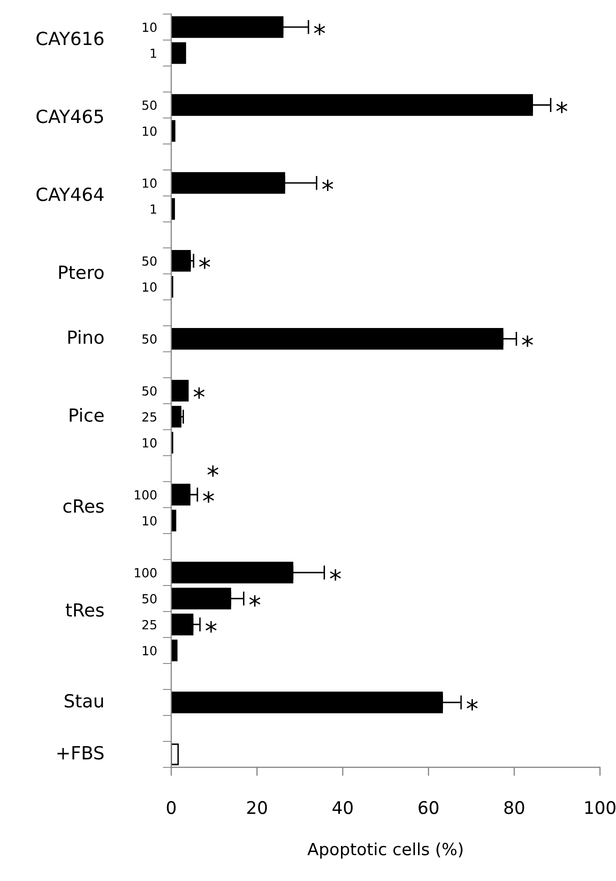 The height and width of the screenshot is (881, 616). Describe the element at coordinates (600, 807) in the screenshot. I see `x-tick-label: 100` at that location.